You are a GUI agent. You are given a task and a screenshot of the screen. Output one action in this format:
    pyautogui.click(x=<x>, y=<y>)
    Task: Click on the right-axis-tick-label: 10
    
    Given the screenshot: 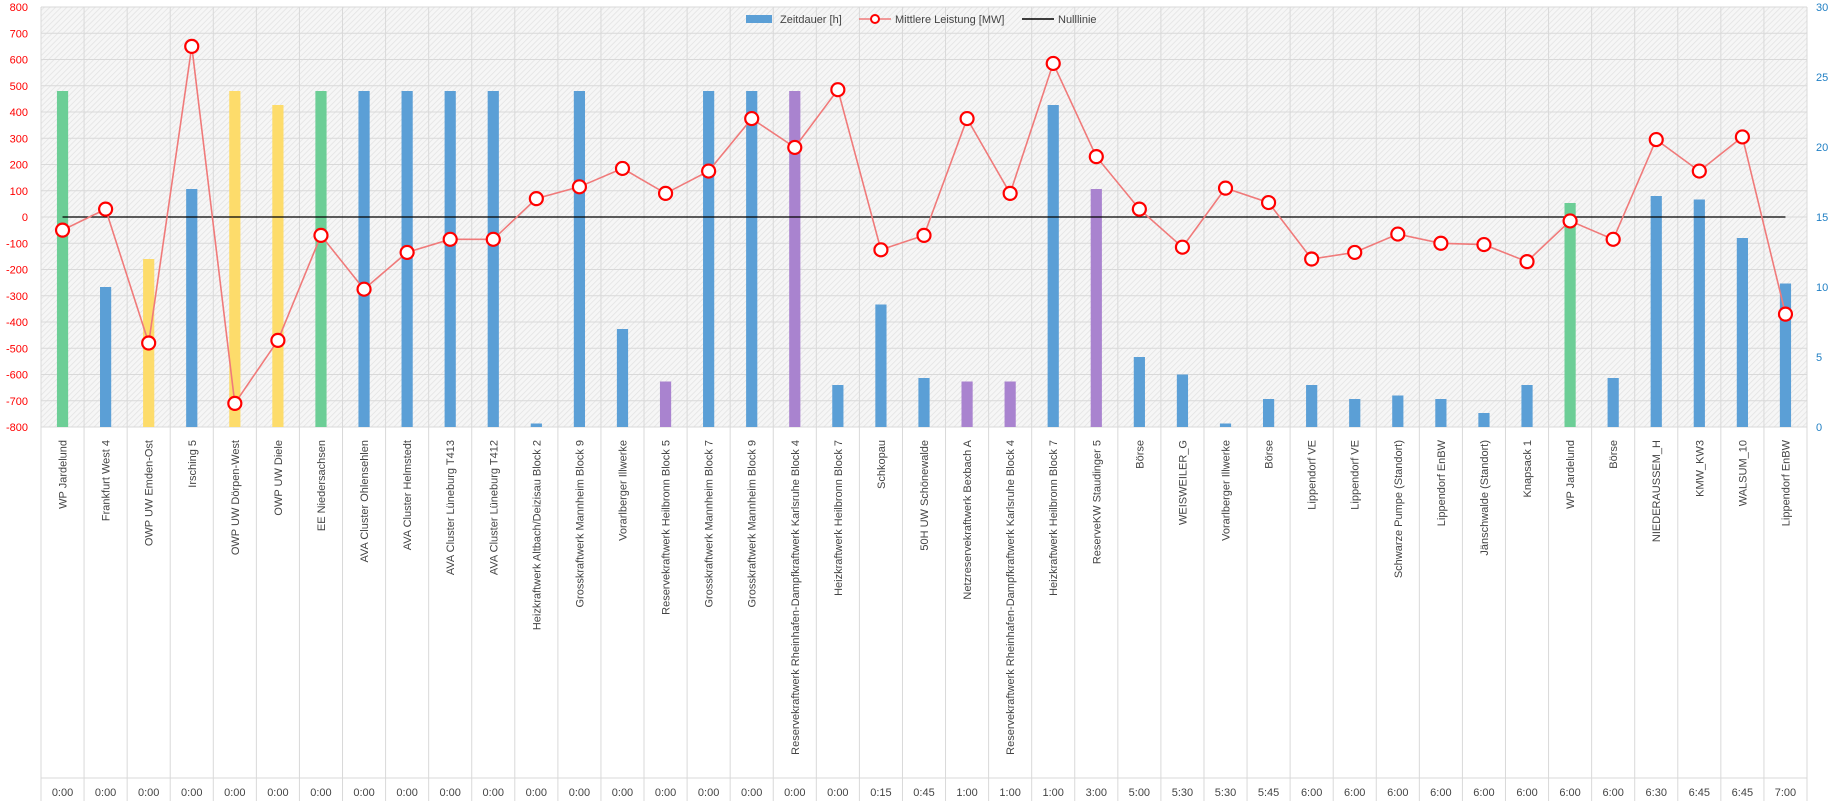 What is the action you would take?
    pyautogui.click(x=1822, y=288)
    